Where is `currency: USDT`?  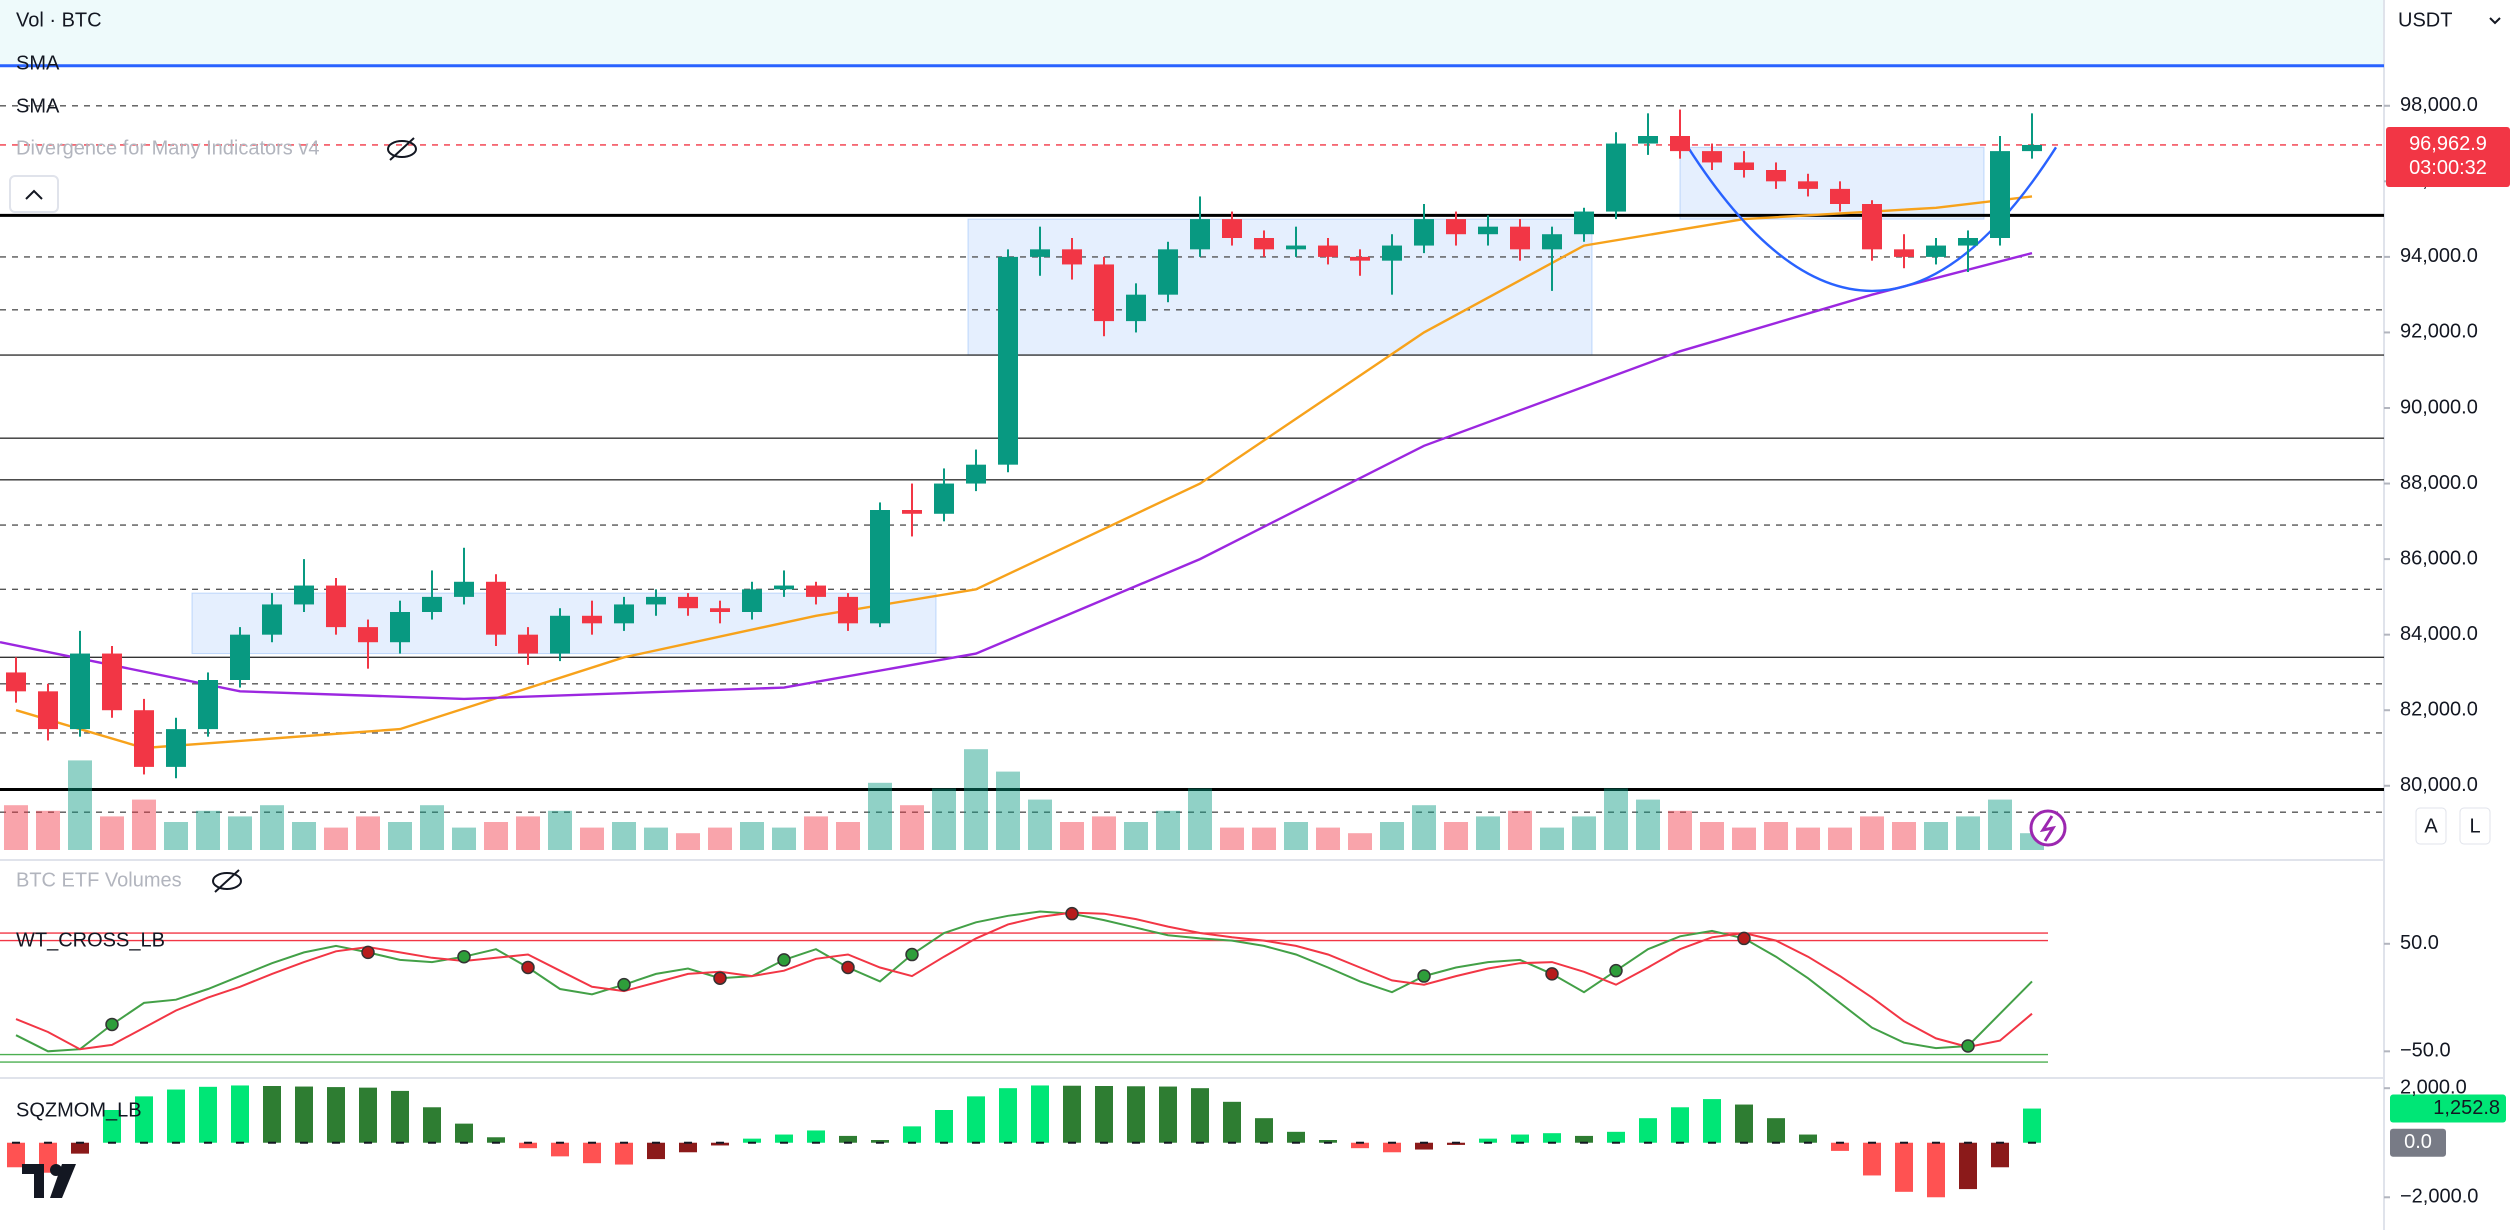 currency: USDT is located at coordinates (2425, 20).